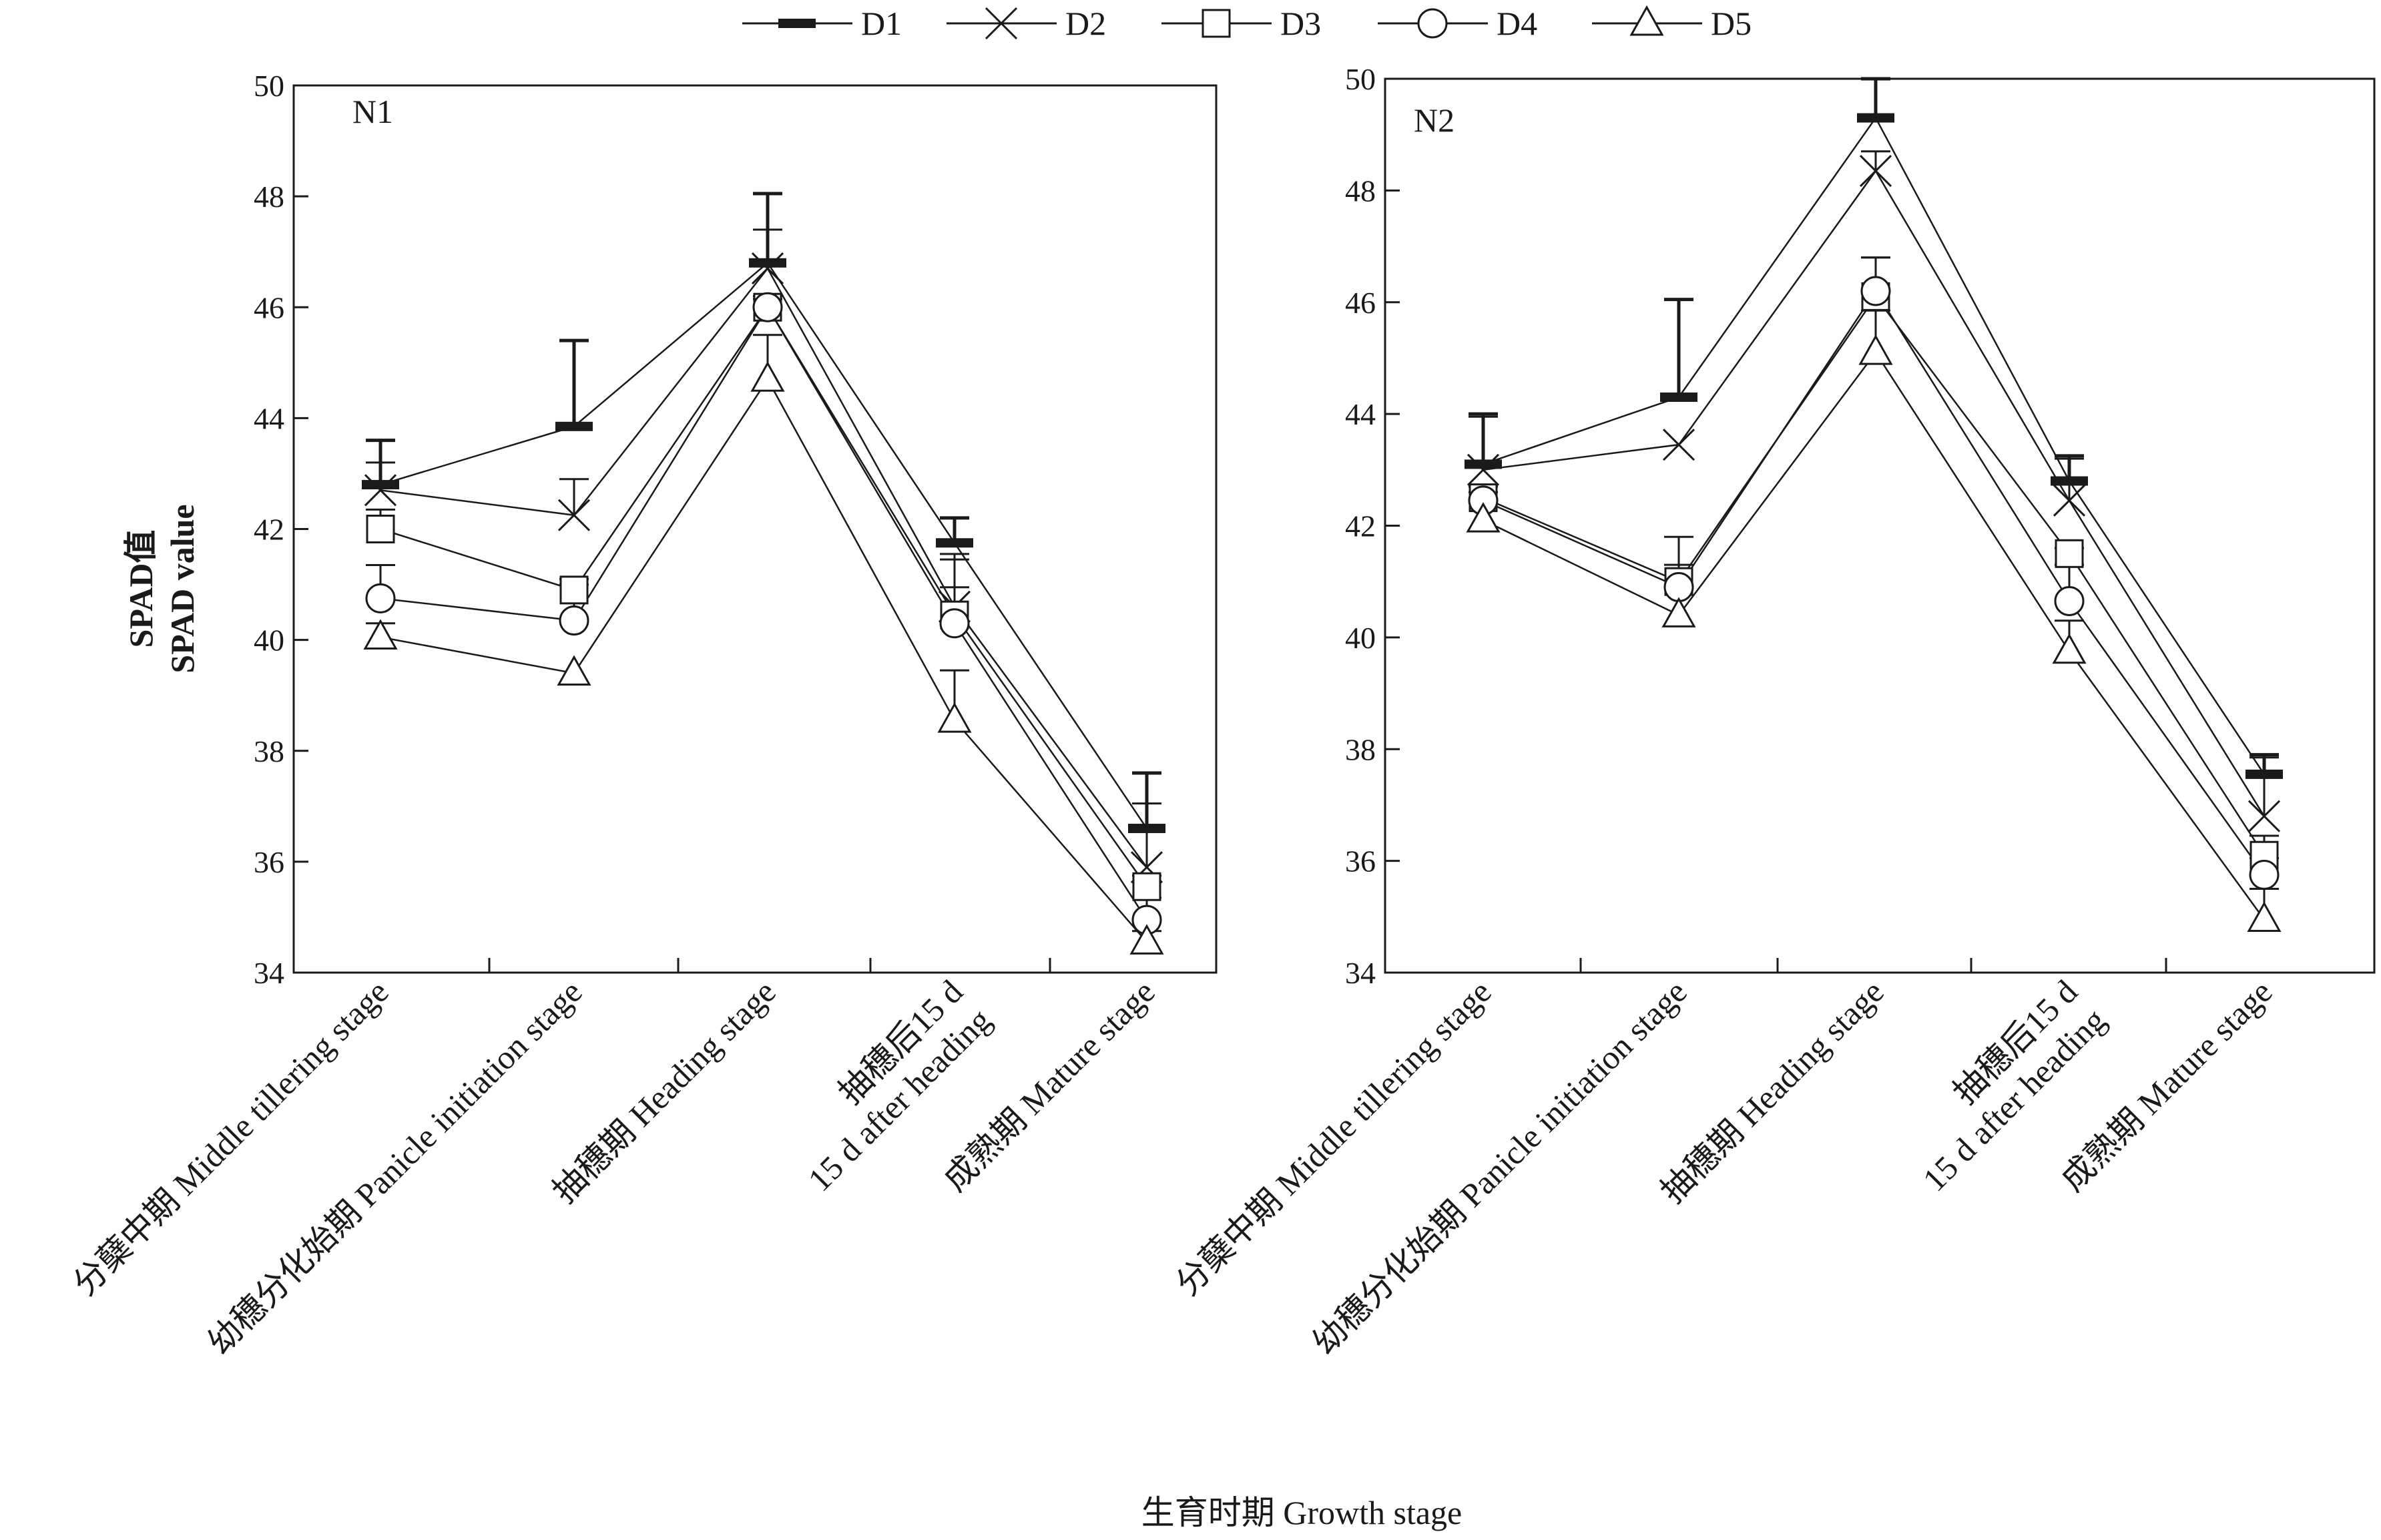 This screenshot has width=2381, height=1540. I want to click on legend-marker-cross, so click(1001, 24).